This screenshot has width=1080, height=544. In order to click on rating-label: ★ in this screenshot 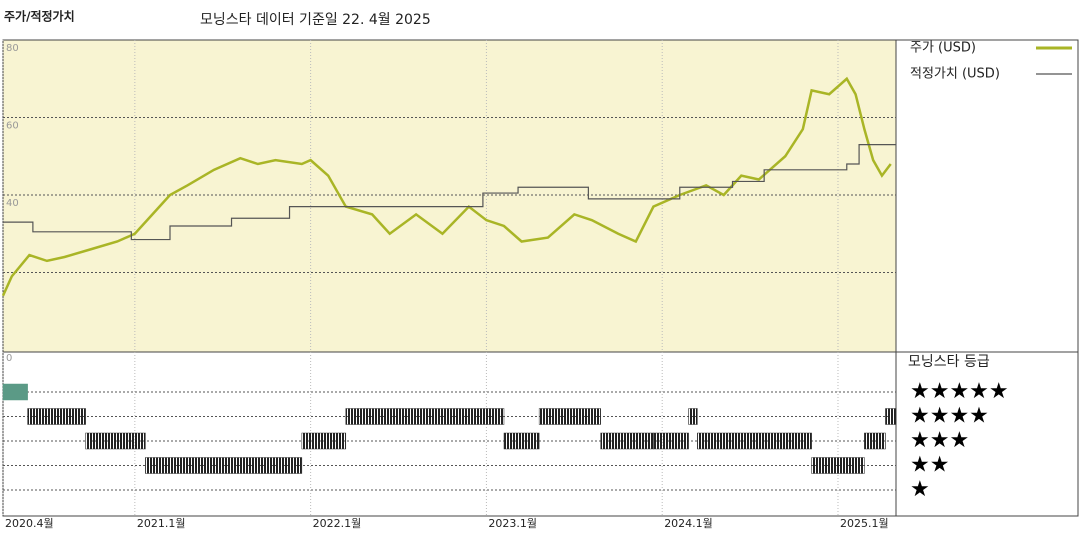, I will do `click(920, 489)`.